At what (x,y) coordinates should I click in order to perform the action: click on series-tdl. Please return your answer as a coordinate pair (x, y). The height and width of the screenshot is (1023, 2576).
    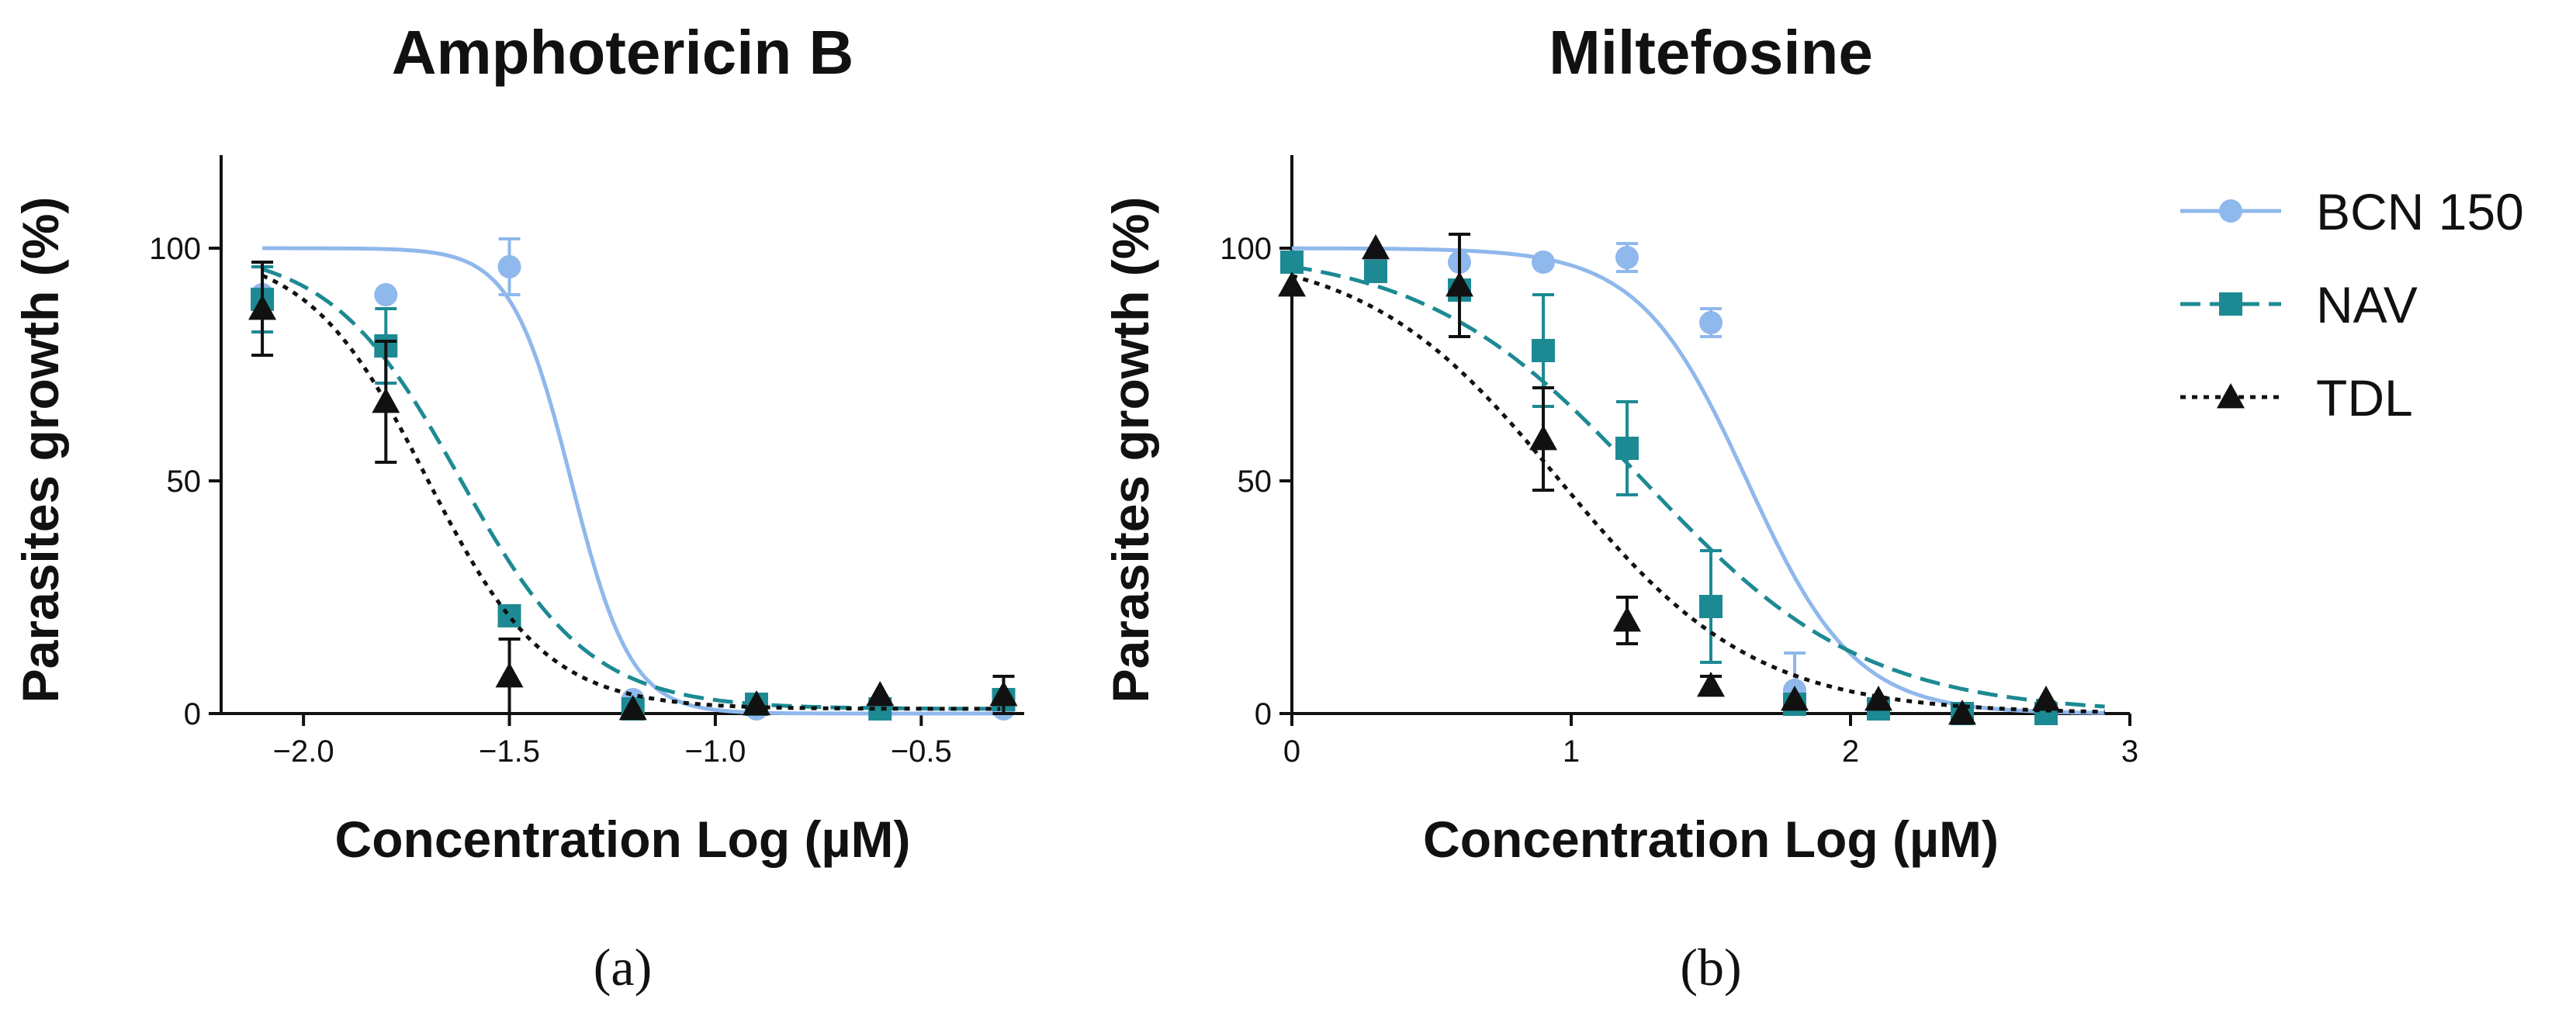
    Looking at the image, I should click on (633, 491).